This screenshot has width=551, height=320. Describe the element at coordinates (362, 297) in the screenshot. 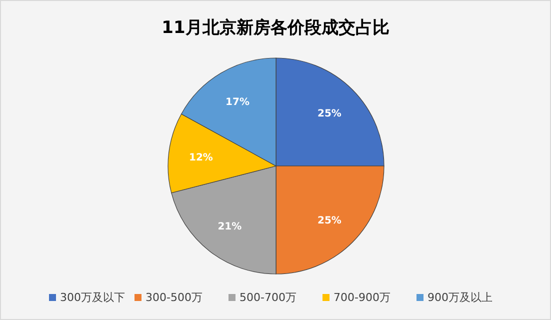

I see `legend-label: 700-900万` at that location.